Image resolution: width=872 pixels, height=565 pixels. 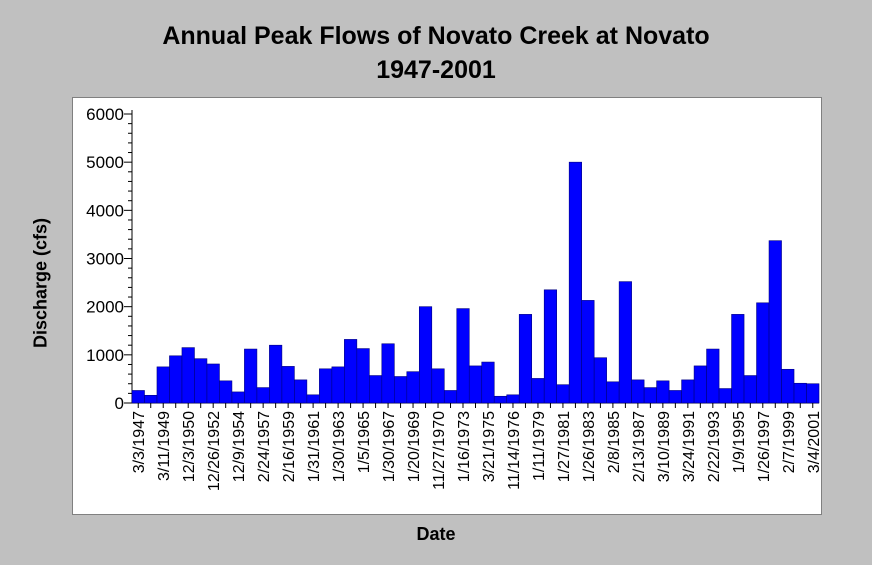 I want to click on x-tick-label: 12/26/1952, so click(x=214, y=451).